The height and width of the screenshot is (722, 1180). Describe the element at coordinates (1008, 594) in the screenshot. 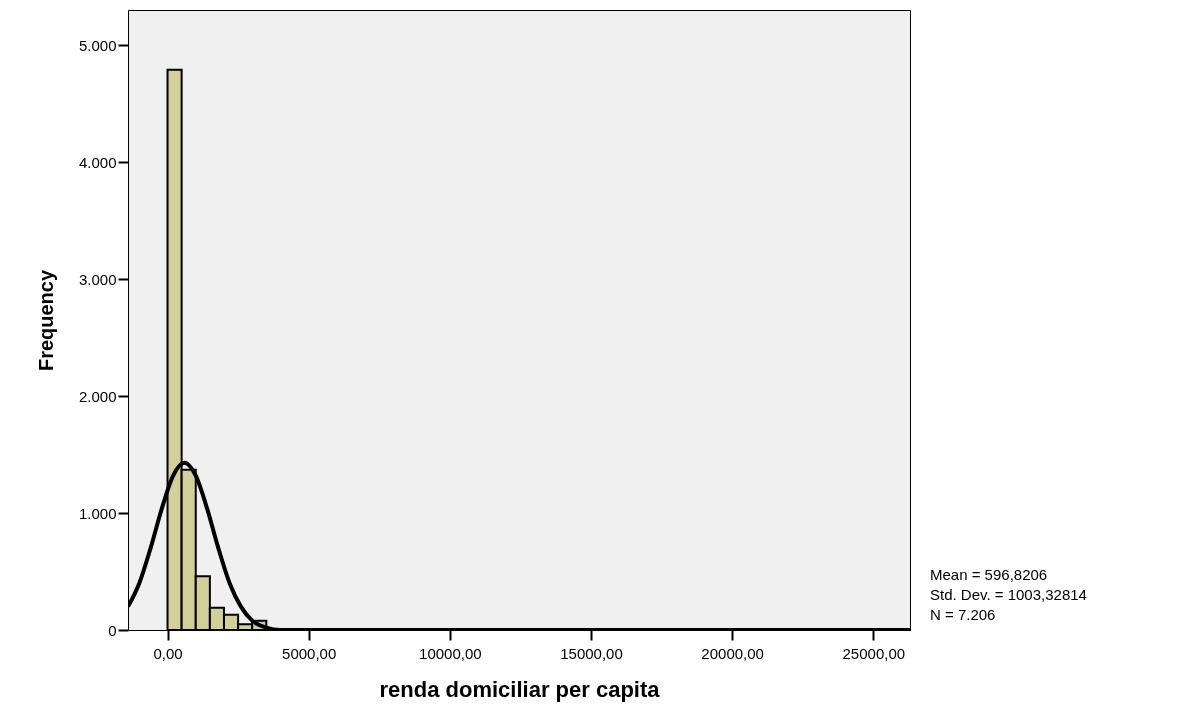

I see `text: Std. Dev. = 1003,32814` at that location.